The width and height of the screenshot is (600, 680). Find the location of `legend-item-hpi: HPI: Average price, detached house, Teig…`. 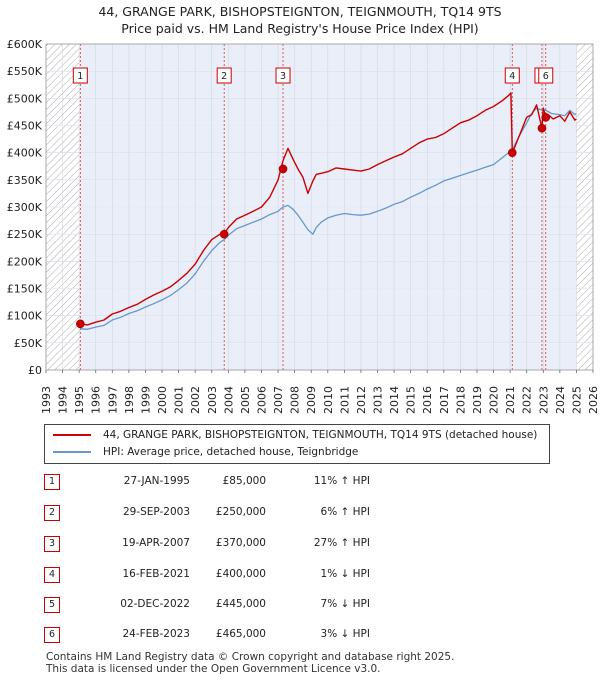

legend-item-hpi: HPI: Average price, detached house, Teig… is located at coordinates (205, 452).